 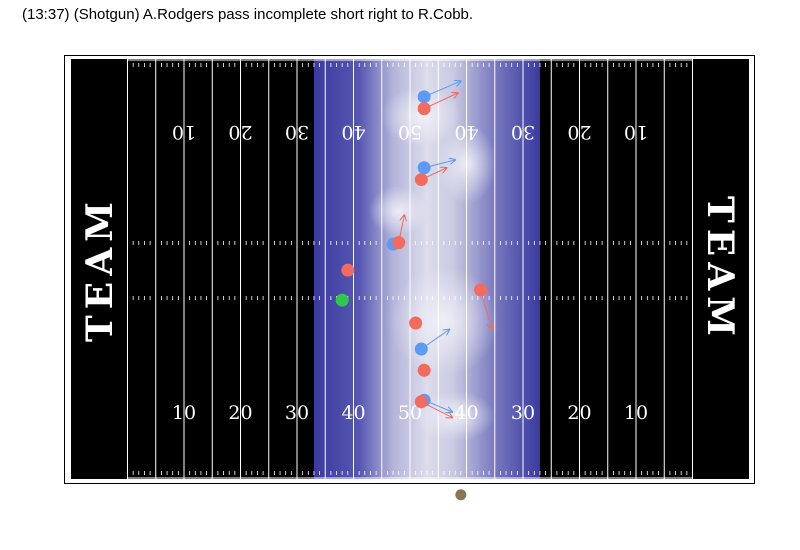 What do you see at coordinates (100, 269) in the screenshot?
I see `end-zone-label-left: TEAM` at bounding box center [100, 269].